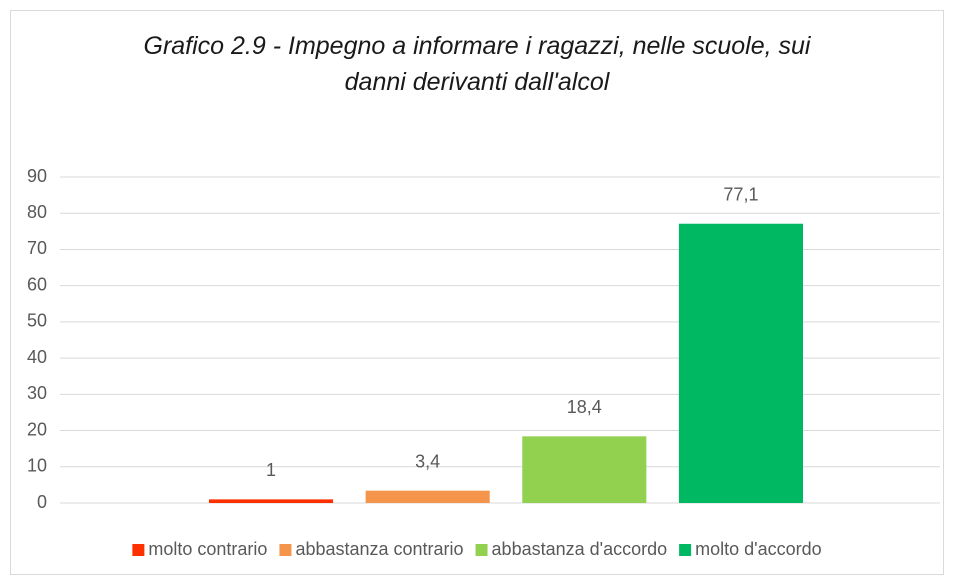 Image resolution: width=954 pixels, height=585 pixels. Describe the element at coordinates (37, 466) in the screenshot. I see `y-tick-label: 10` at that location.